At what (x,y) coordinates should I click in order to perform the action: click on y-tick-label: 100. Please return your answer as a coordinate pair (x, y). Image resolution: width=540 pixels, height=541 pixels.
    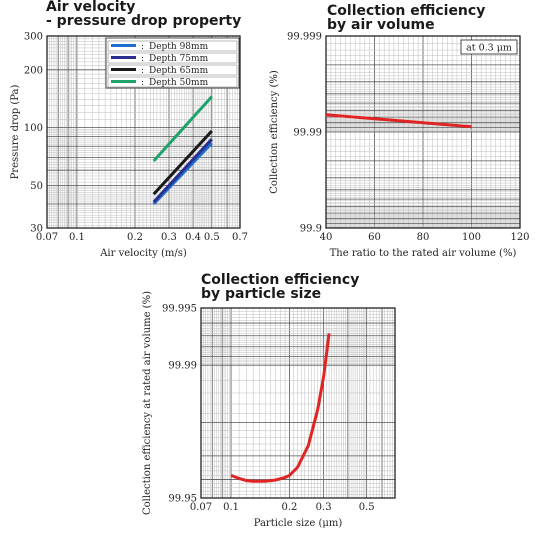
    Looking at the image, I should click on (33, 128).